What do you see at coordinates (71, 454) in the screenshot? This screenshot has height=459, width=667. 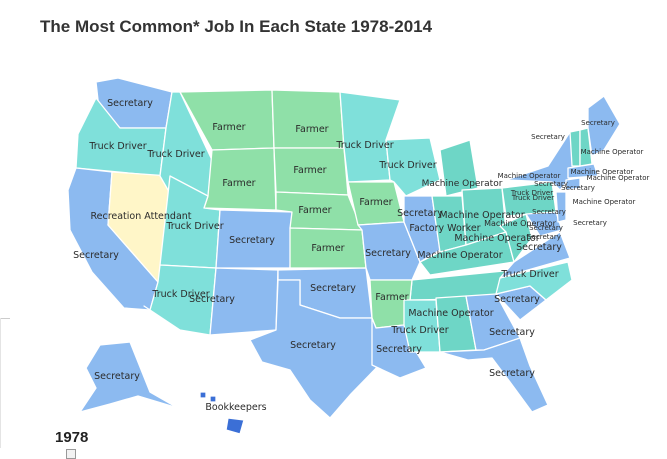 I see `year-slider-handle` at bounding box center [71, 454].